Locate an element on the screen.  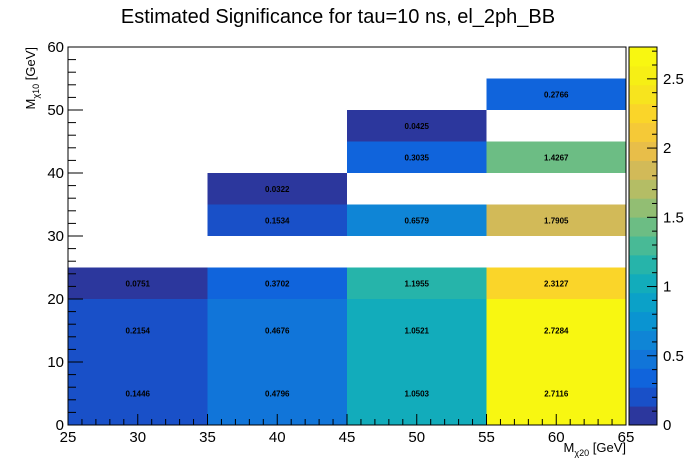
color-scale-tick-label: 1 is located at coordinates (667, 287).